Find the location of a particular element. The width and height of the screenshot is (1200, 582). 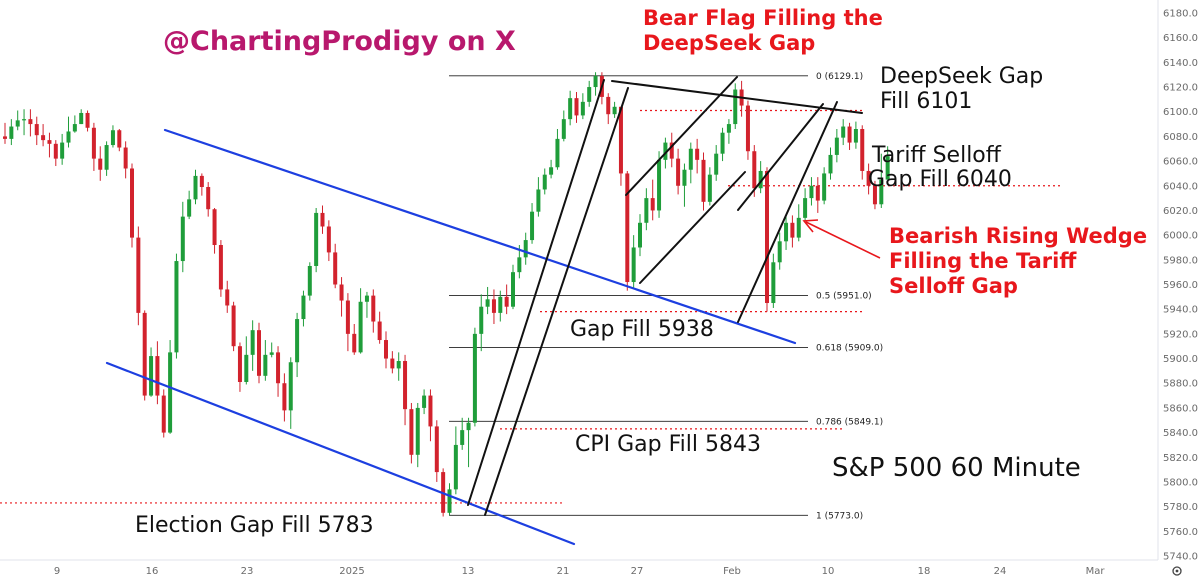

wedge-label-line1: Bearish Rising Wedge is located at coordinates (1018, 236).